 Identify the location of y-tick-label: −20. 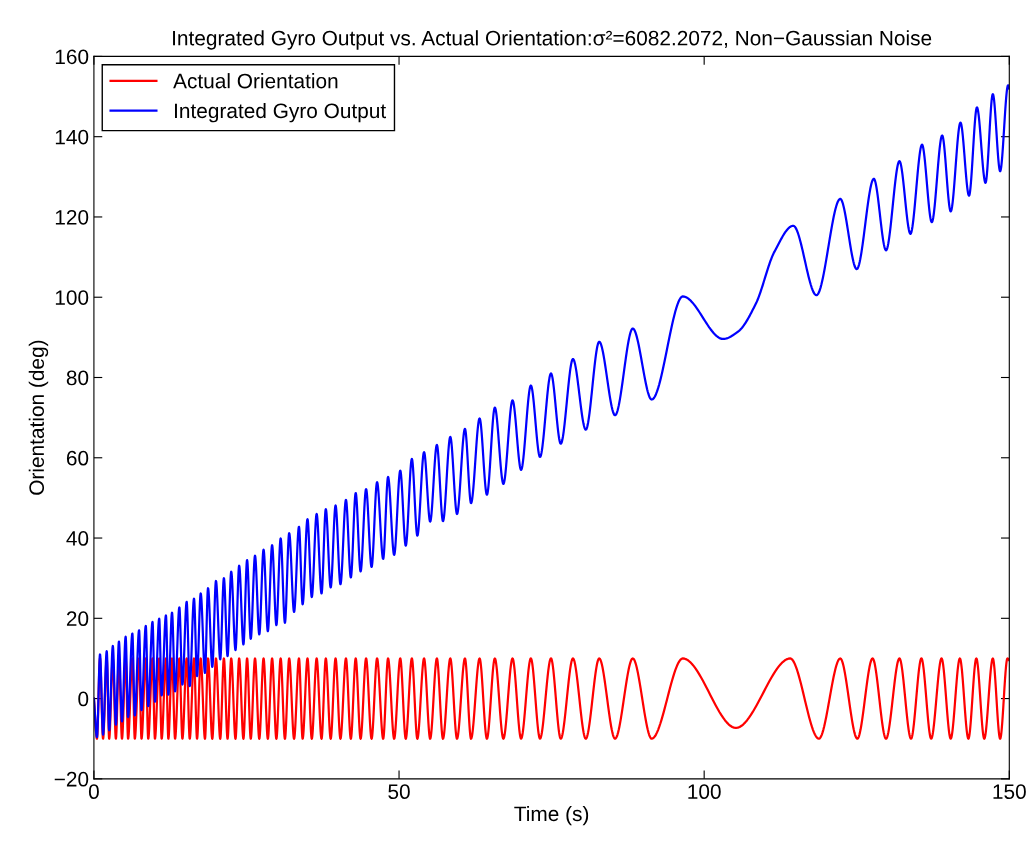
(71, 779).